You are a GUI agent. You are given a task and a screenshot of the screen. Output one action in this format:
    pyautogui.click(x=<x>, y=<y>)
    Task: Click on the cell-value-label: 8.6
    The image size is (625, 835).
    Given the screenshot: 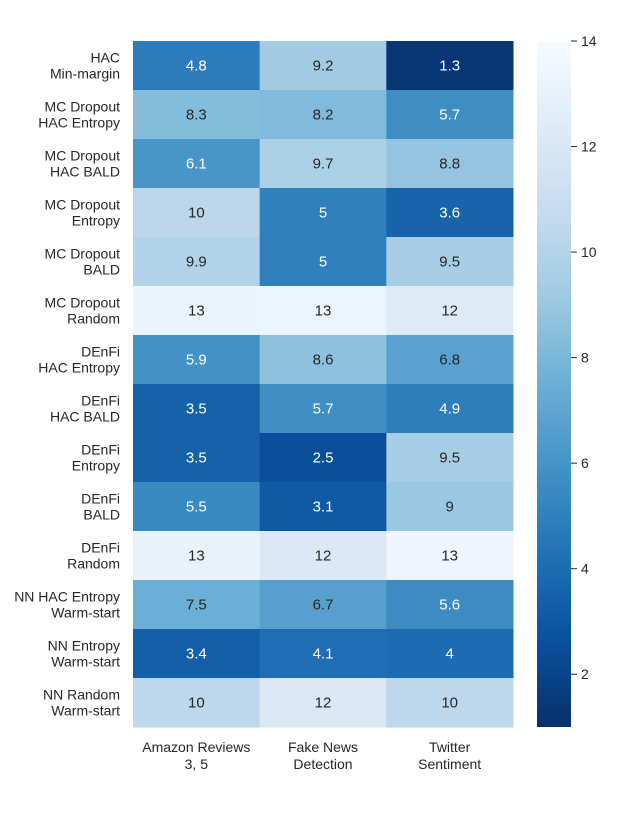 What is the action you would take?
    pyautogui.click(x=323, y=360)
    